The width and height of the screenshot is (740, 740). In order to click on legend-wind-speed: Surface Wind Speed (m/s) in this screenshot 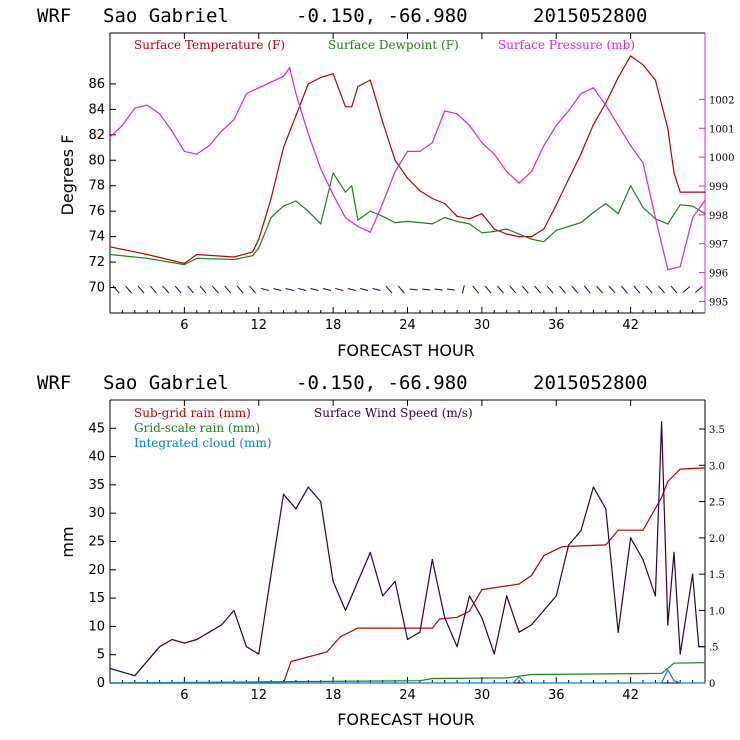, I will do `click(393, 413)`.